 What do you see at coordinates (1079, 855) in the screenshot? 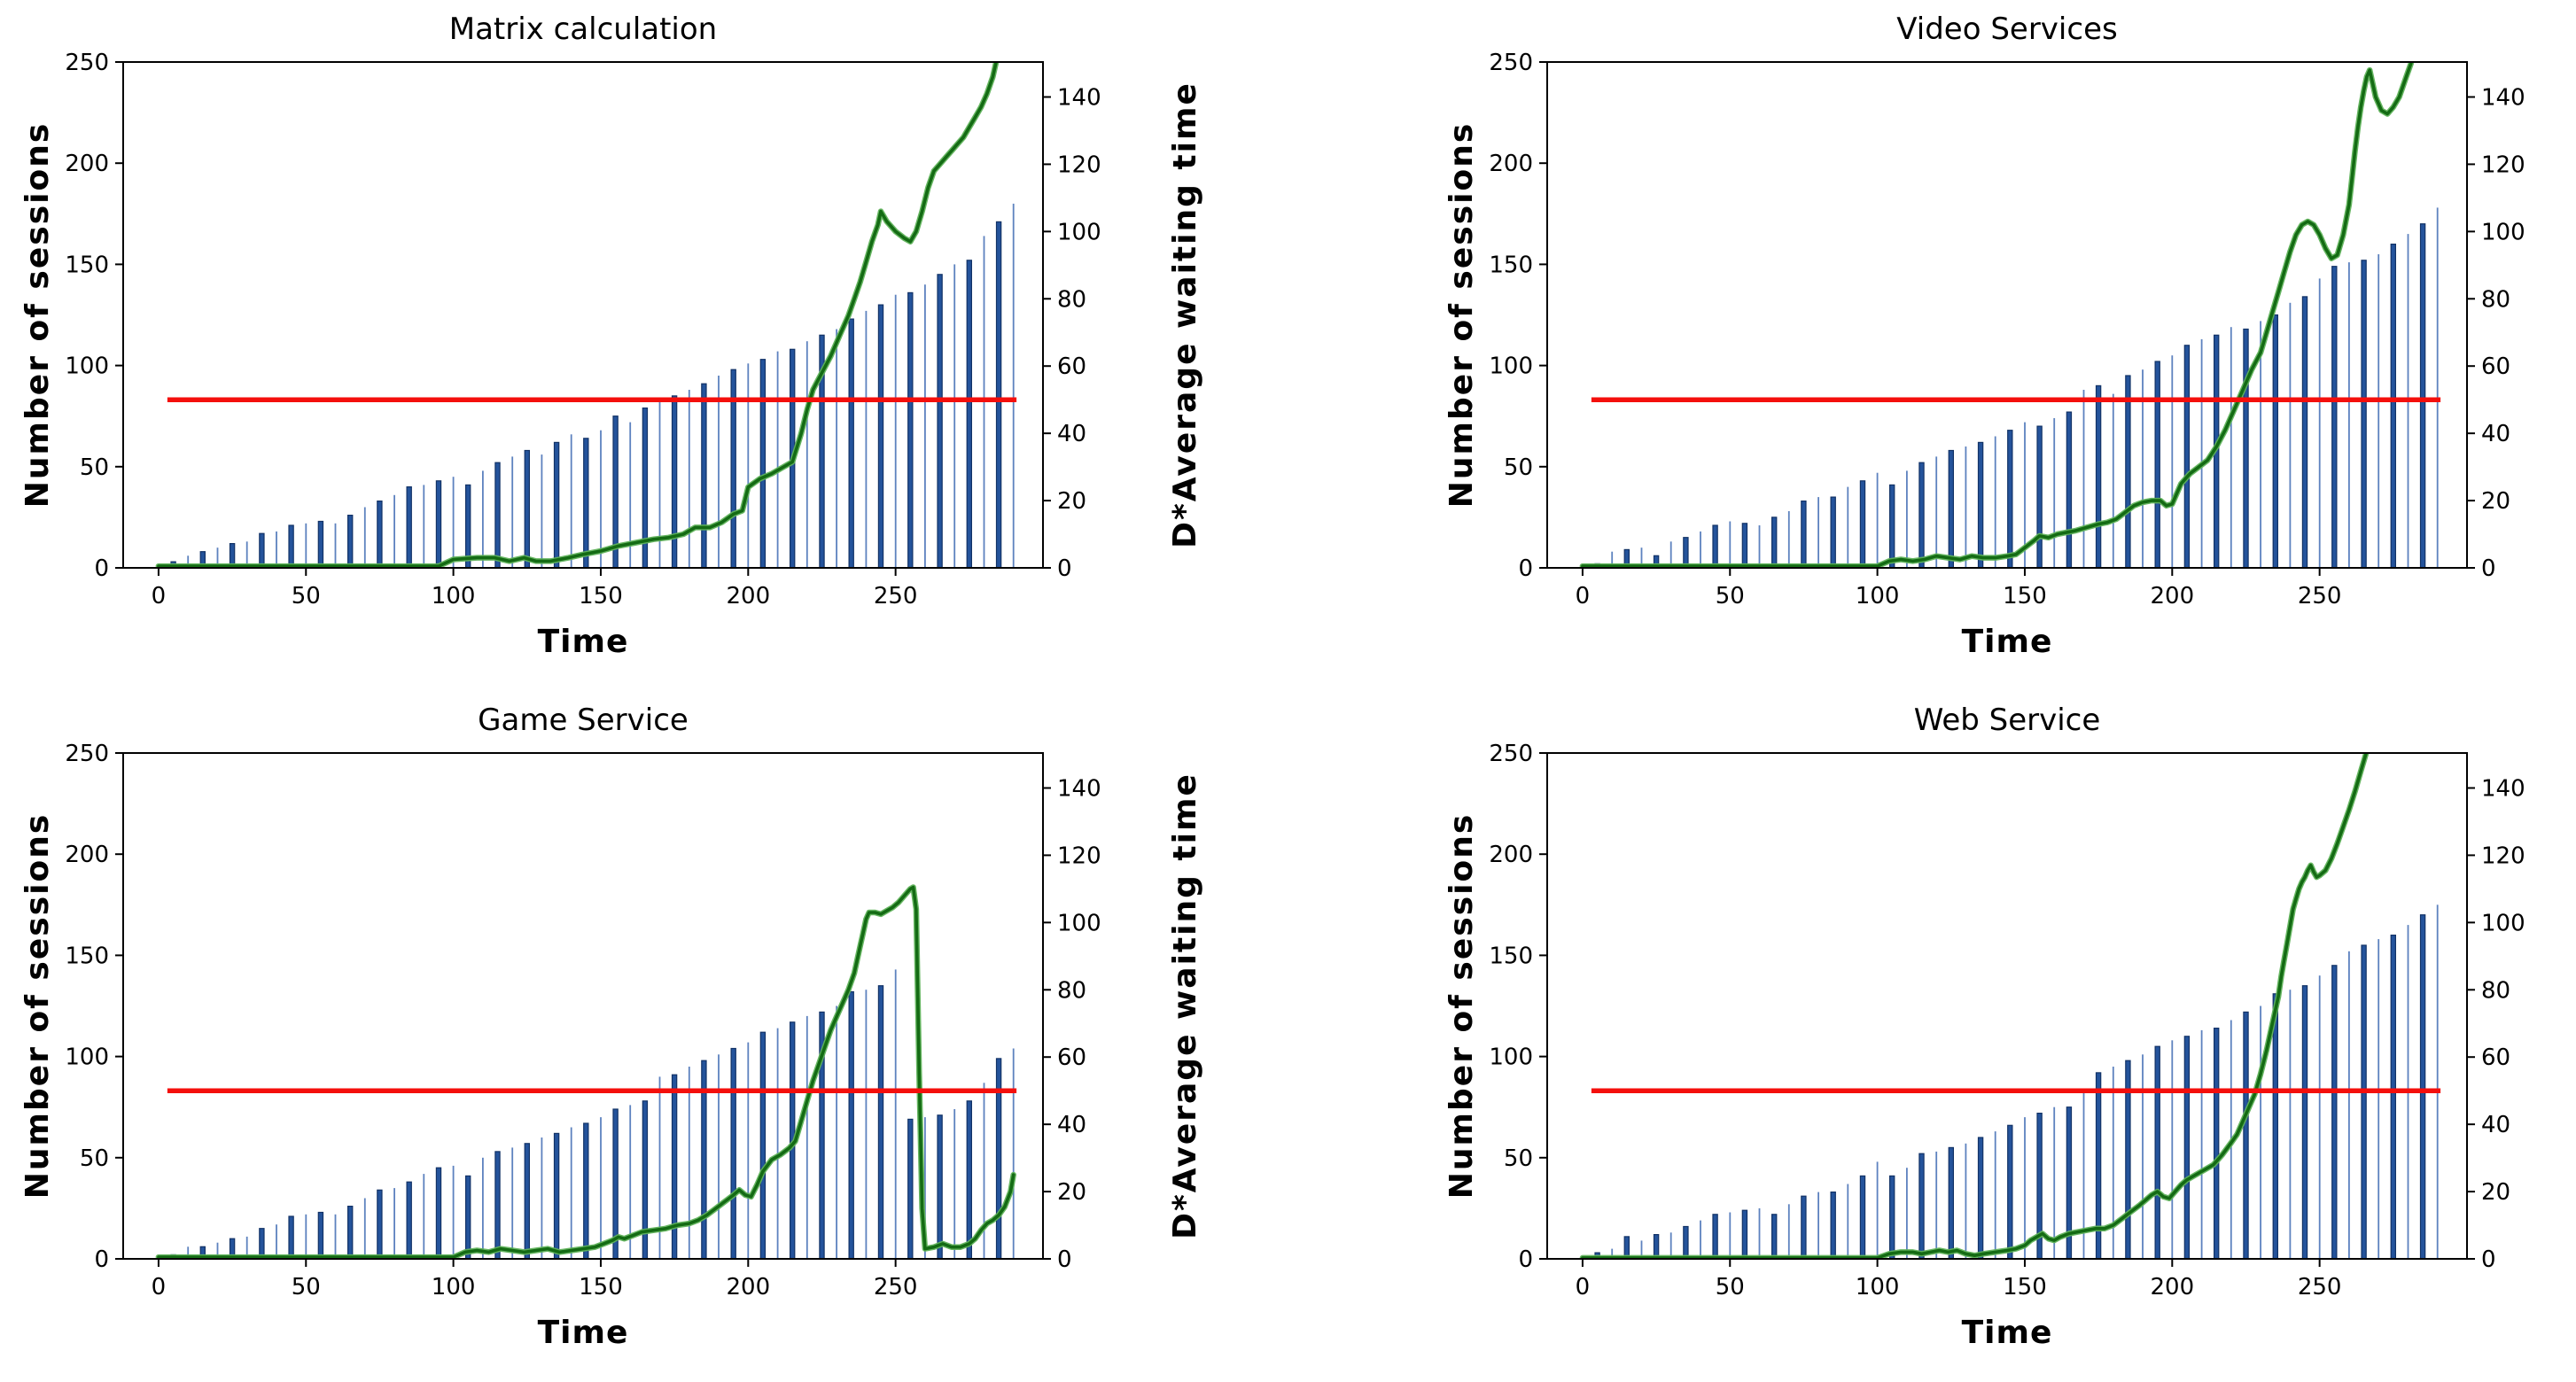
I see `y-right-tick-label: 120` at bounding box center [1079, 855].